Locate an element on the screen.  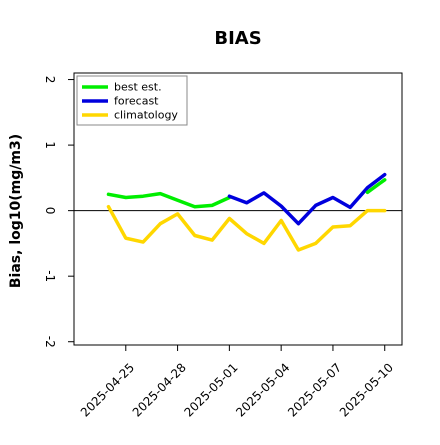
y-tick-label: -1 is located at coordinates (50, 276).